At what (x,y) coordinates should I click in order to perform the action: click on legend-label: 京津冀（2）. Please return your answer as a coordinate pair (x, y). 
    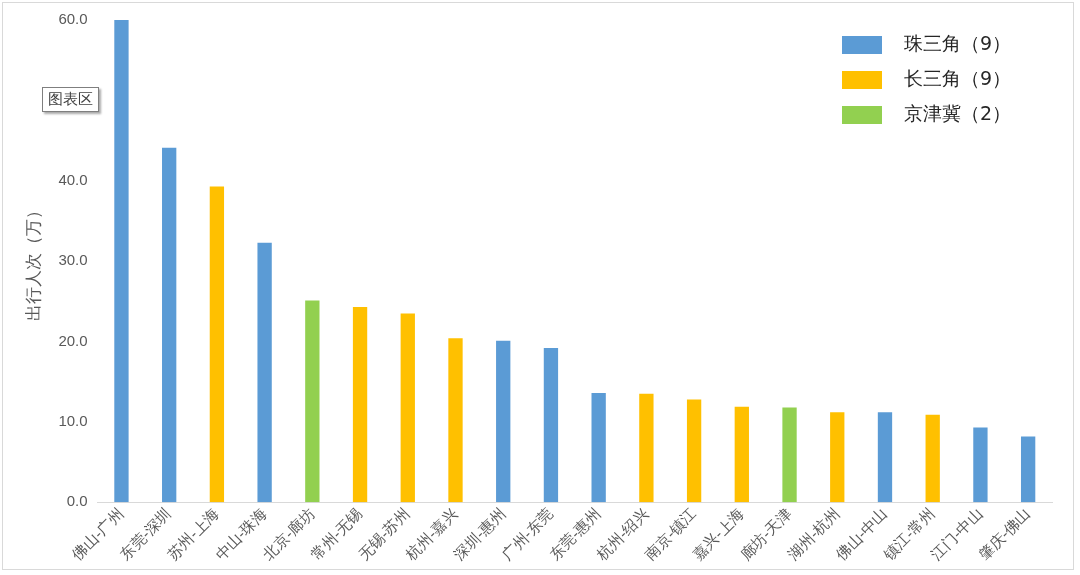
    Looking at the image, I should click on (958, 112).